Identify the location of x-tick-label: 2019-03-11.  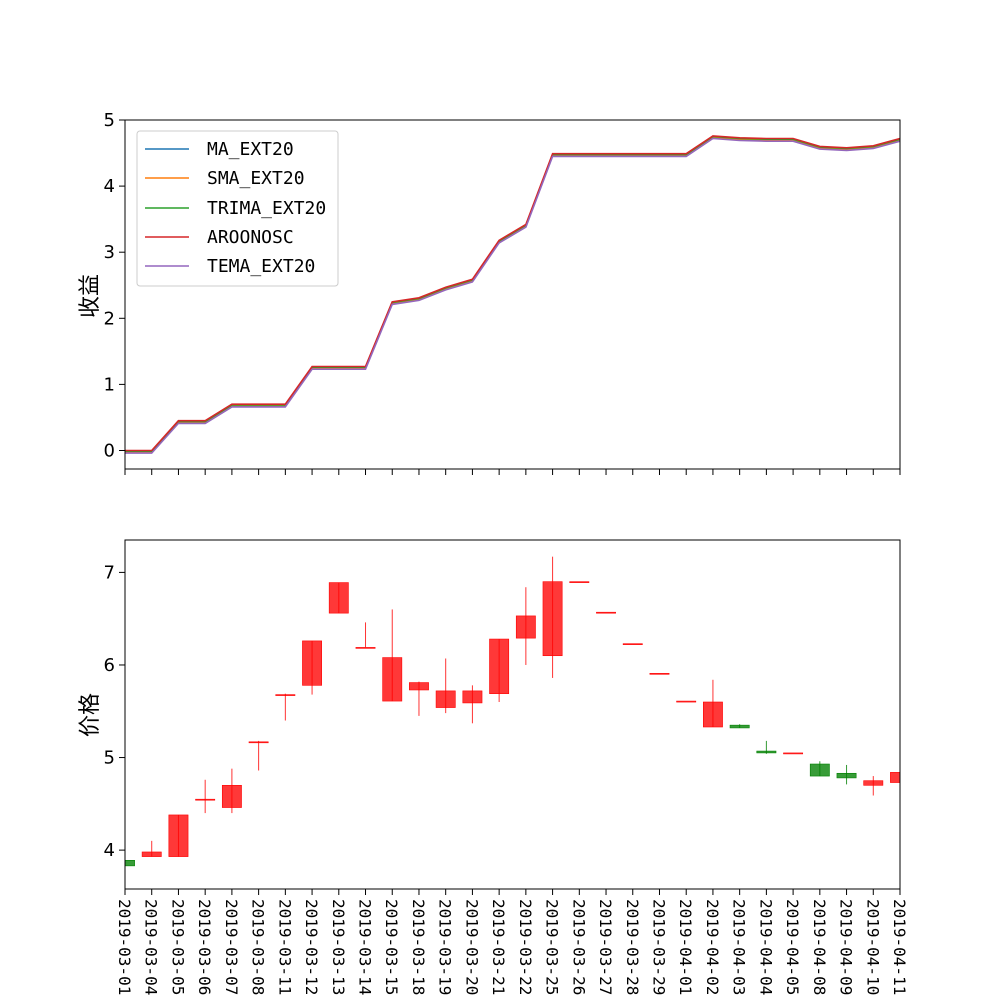
(284, 947).